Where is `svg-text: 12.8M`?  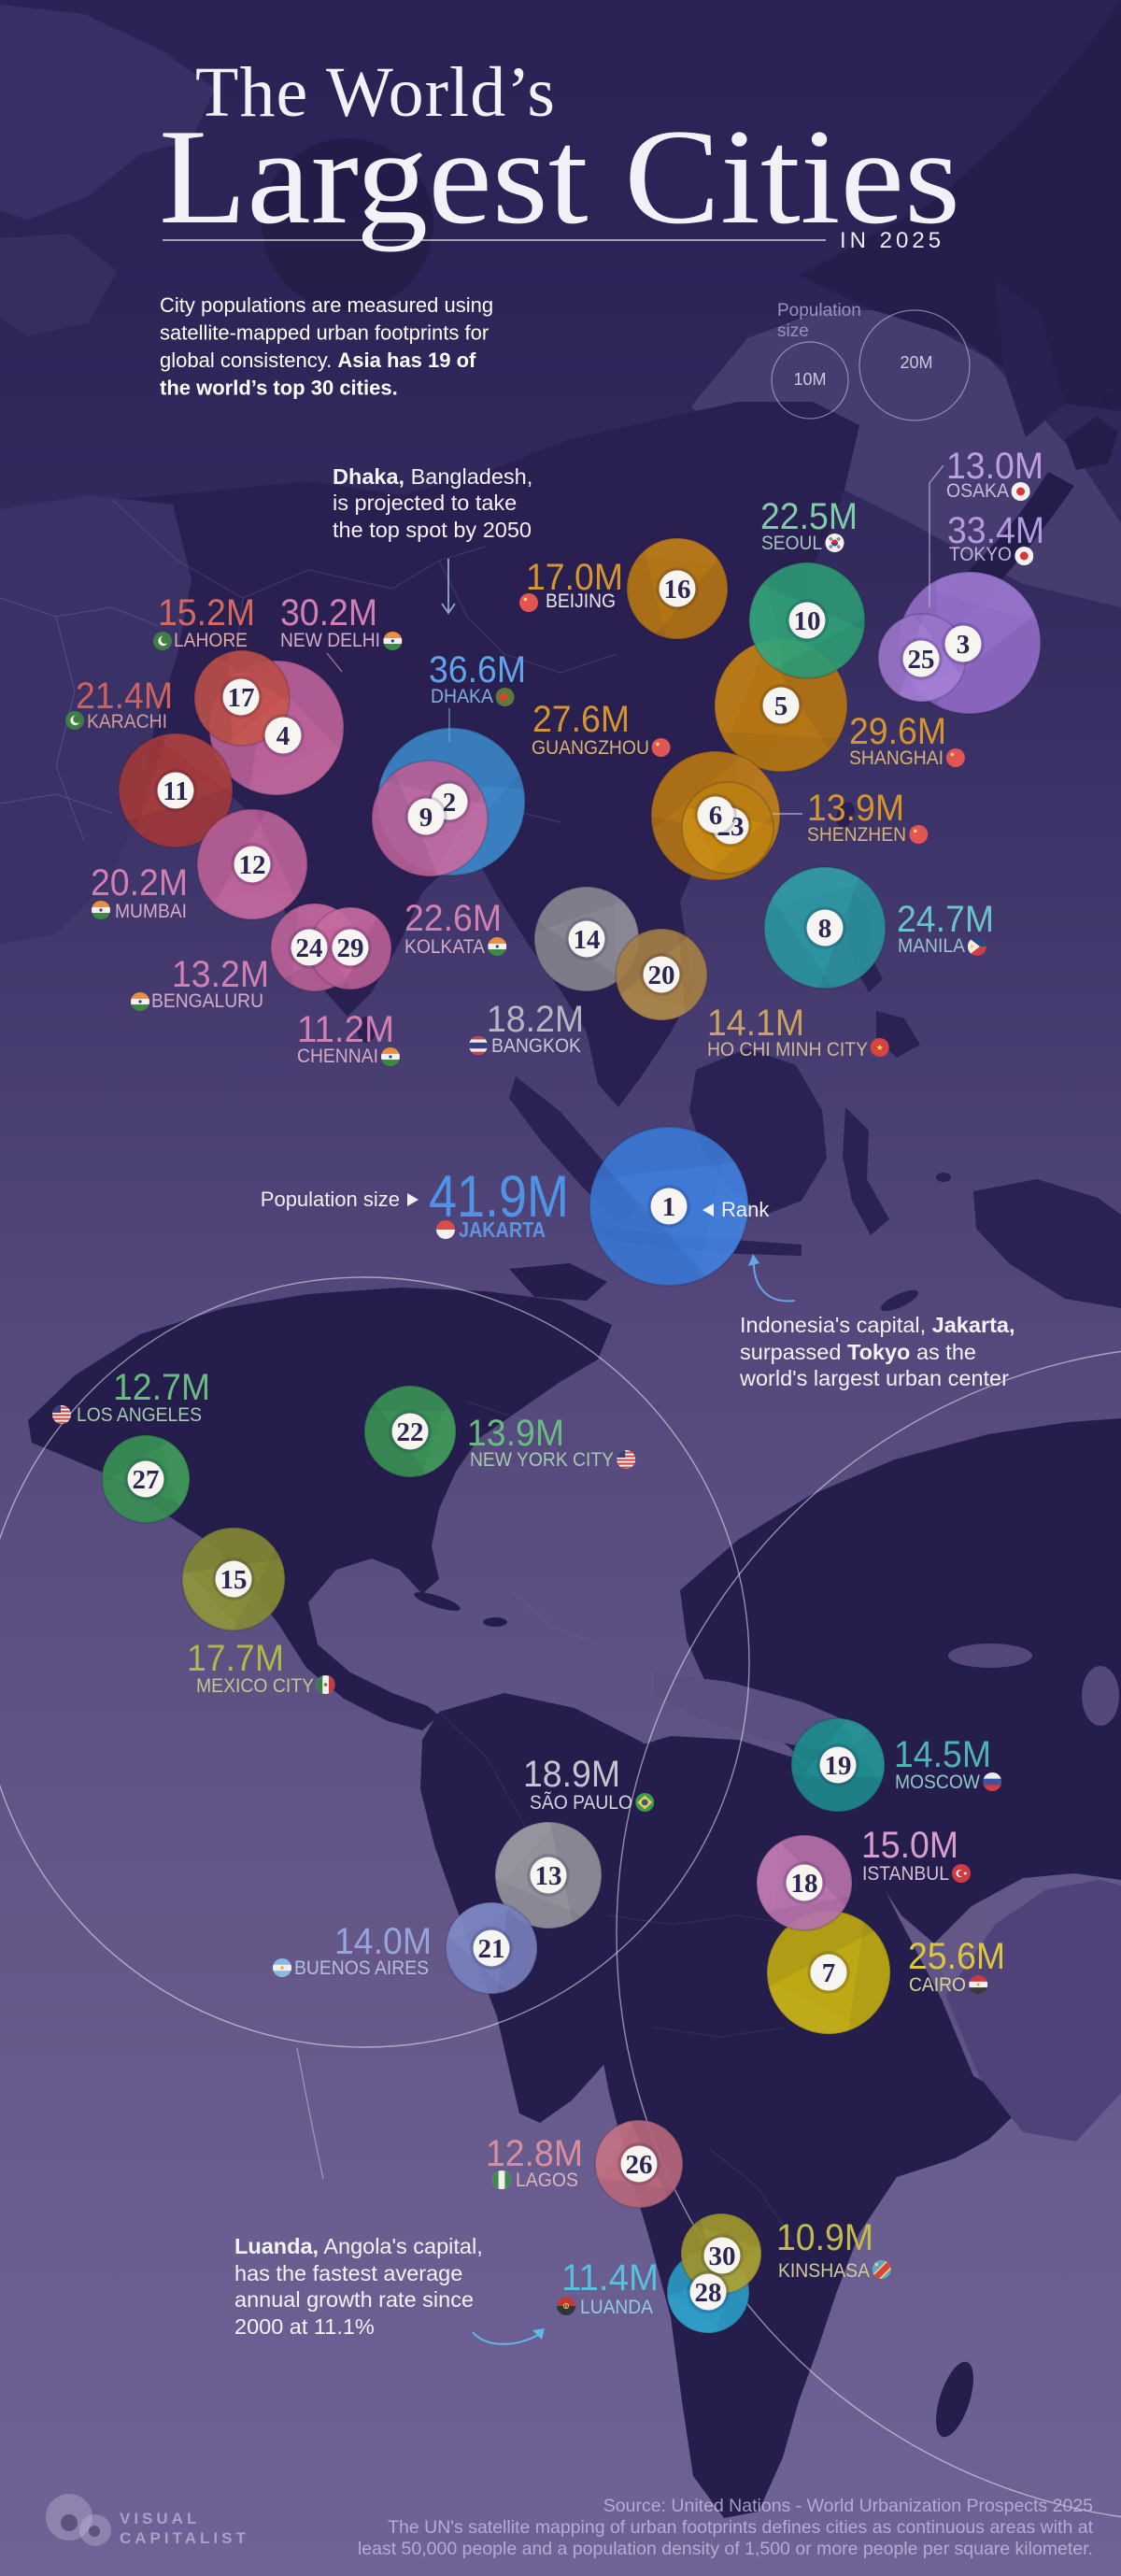
svg-text: 12.8M is located at coordinates (534, 2154).